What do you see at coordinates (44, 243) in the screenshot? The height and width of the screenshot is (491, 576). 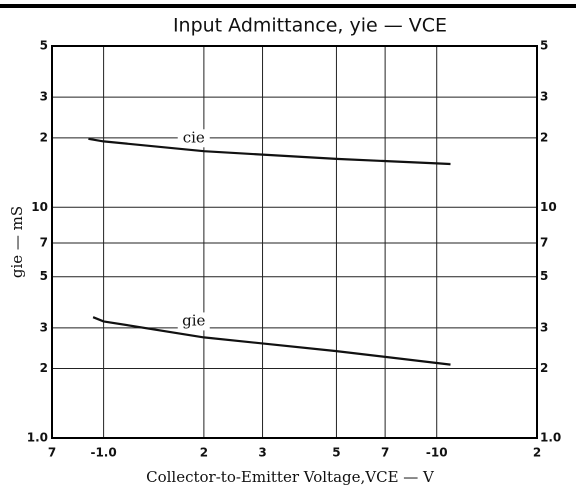 I see `y-tick-label: 7` at bounding box center [44, 243].